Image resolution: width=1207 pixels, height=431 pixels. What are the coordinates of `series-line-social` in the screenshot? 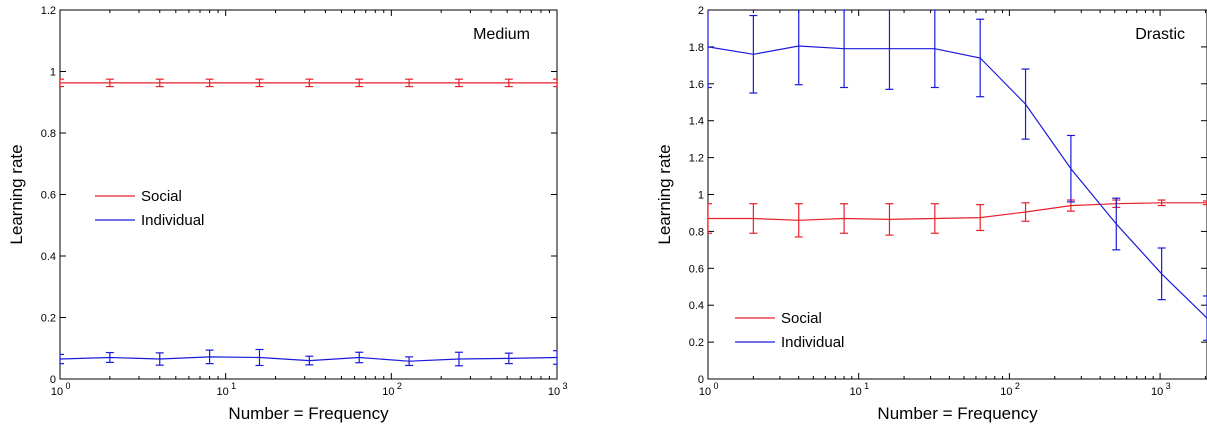 It's located at (957, 211).